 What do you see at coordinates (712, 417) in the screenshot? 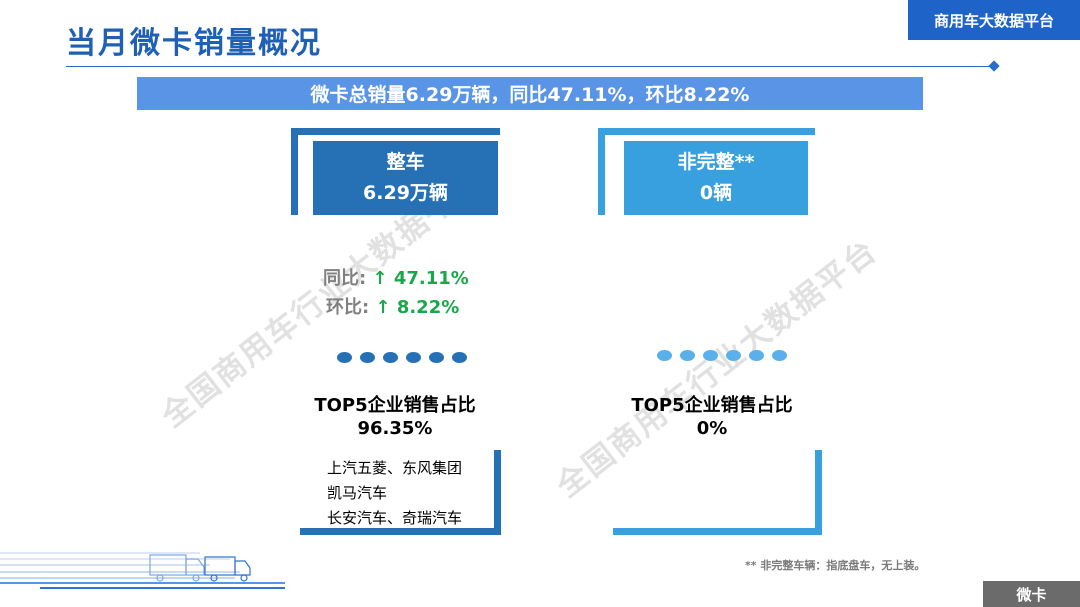
I see `right-top5: TOP5企业销售占比 0%` at bounding box center [712, 417].